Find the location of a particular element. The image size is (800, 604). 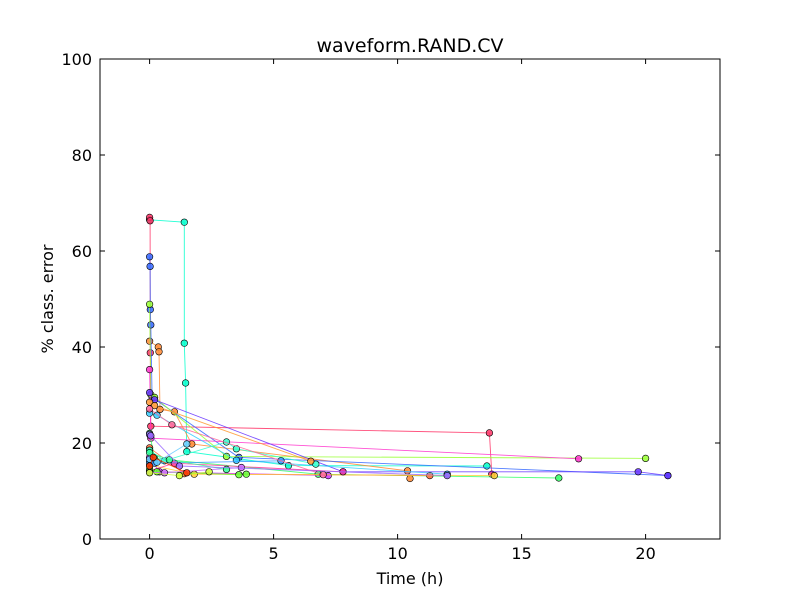

x-axis-label: Time (h) is located at coordinates (410, 578).